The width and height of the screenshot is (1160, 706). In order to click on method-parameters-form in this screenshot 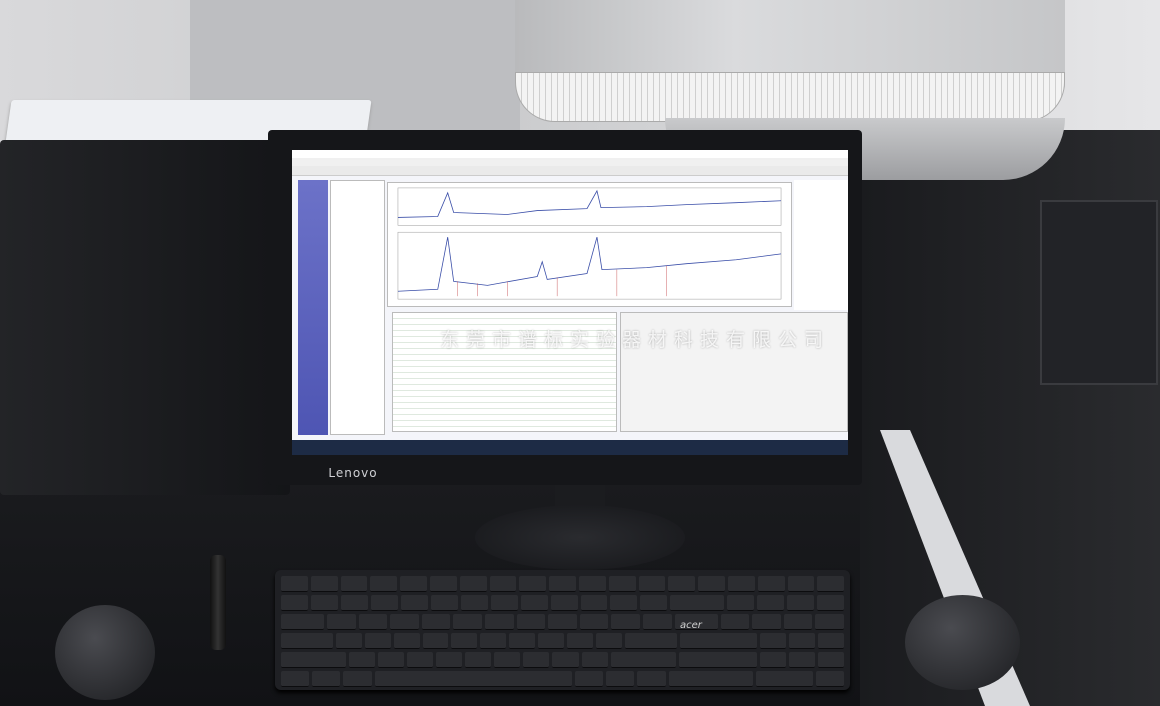, I will do `click(734, 372)`.